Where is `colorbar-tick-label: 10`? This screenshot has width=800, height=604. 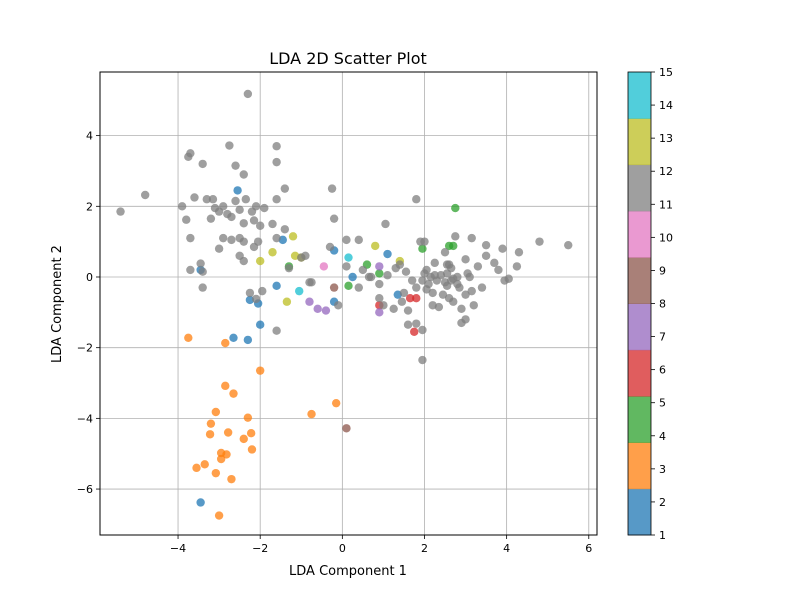 colorbar-tick-label: 10 is located at coordinates (666, 237).